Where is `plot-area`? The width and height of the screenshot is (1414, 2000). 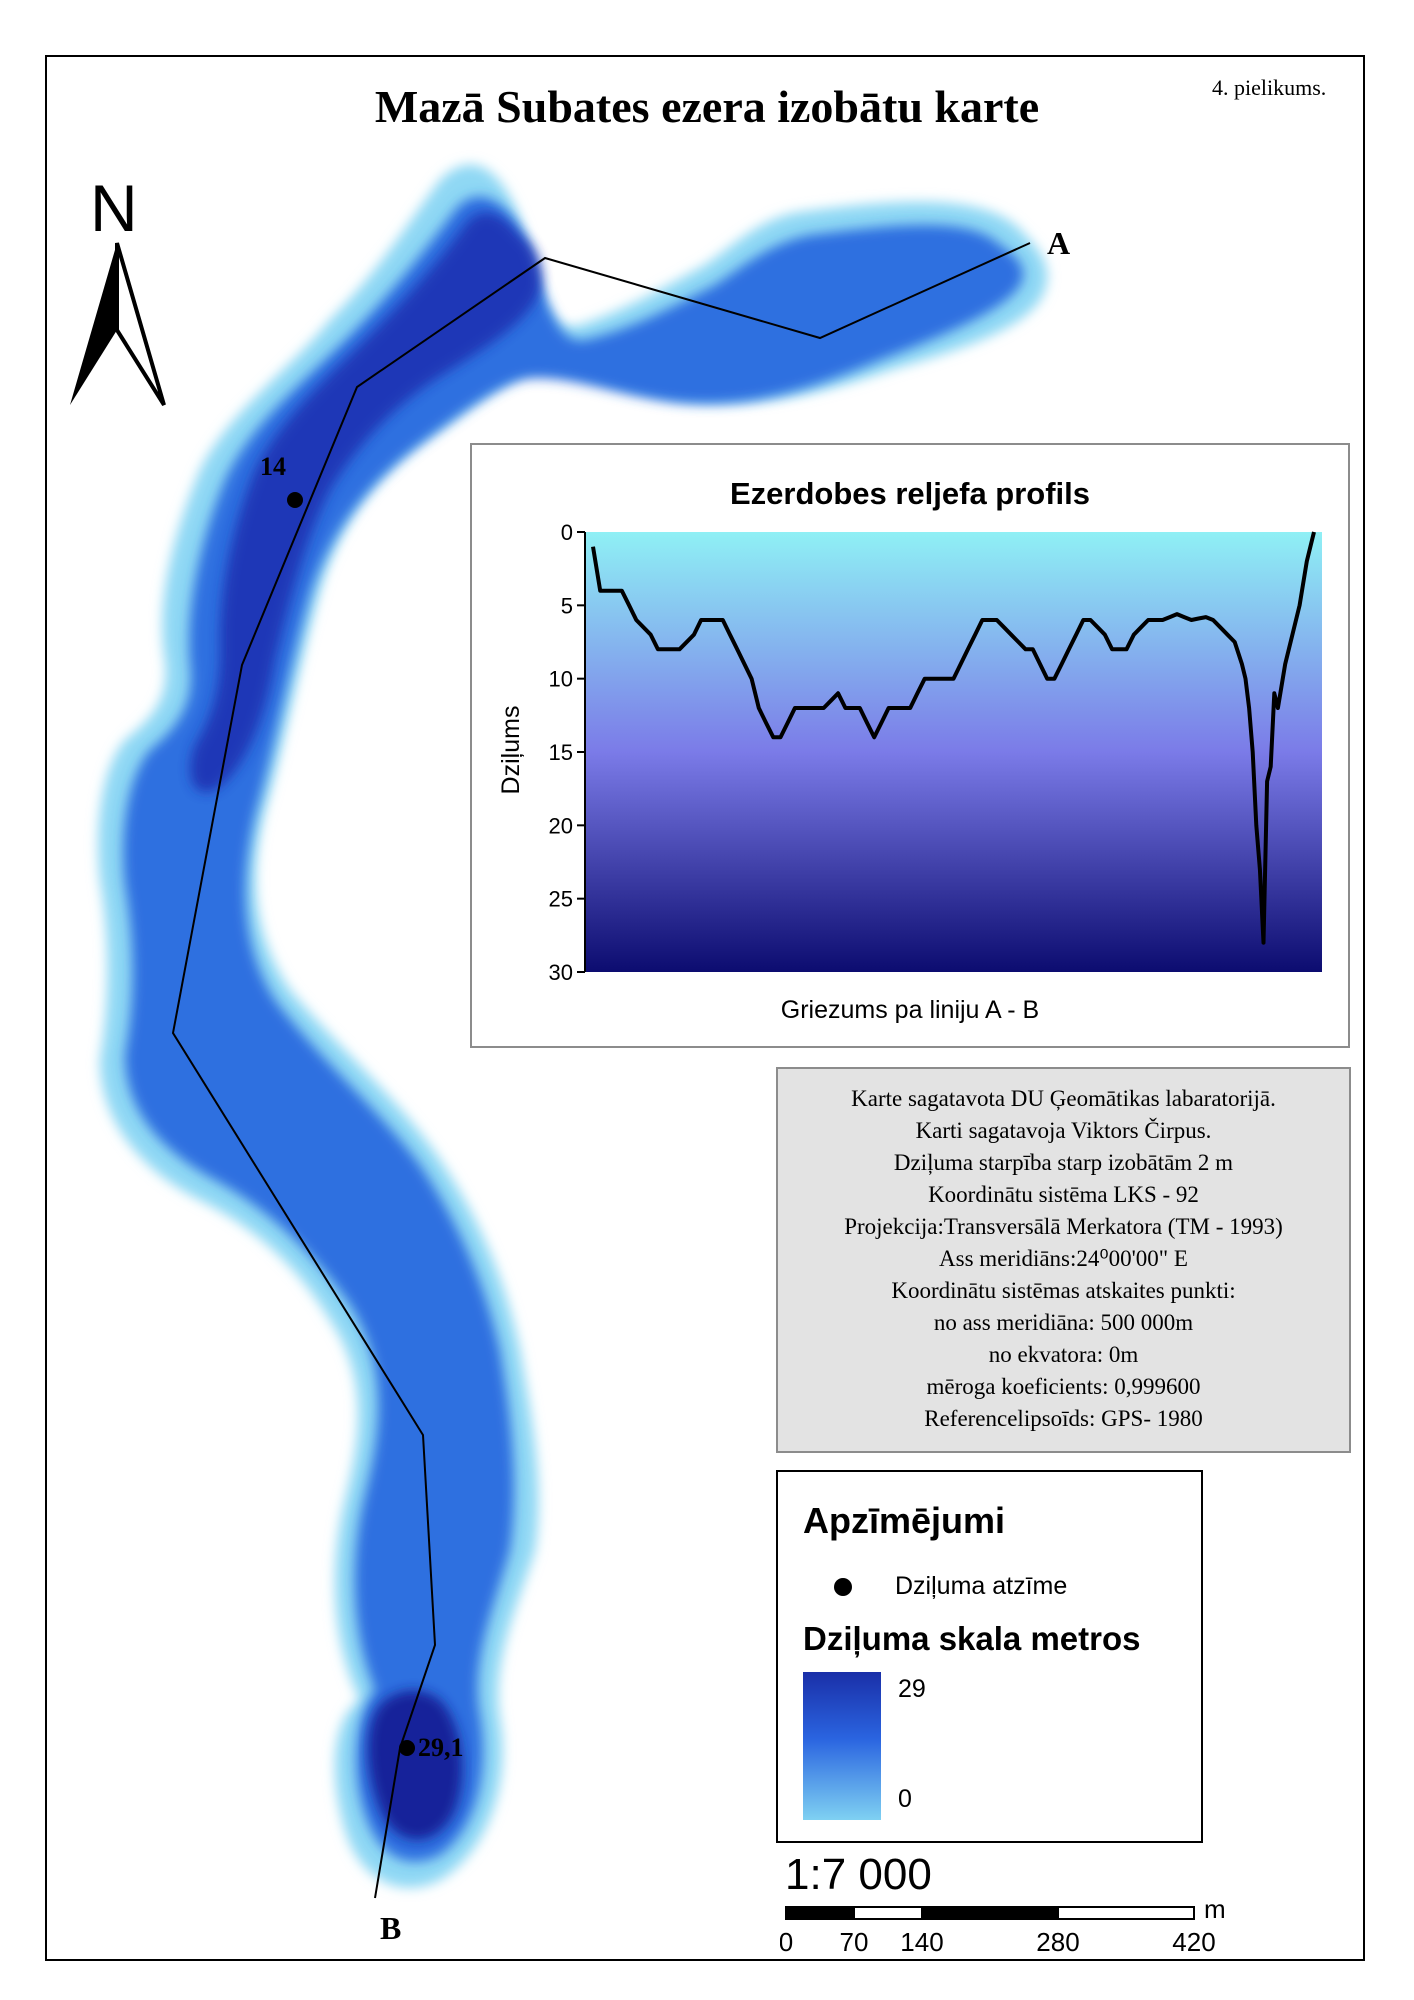 plot-area is located at coordinates (953, 752).